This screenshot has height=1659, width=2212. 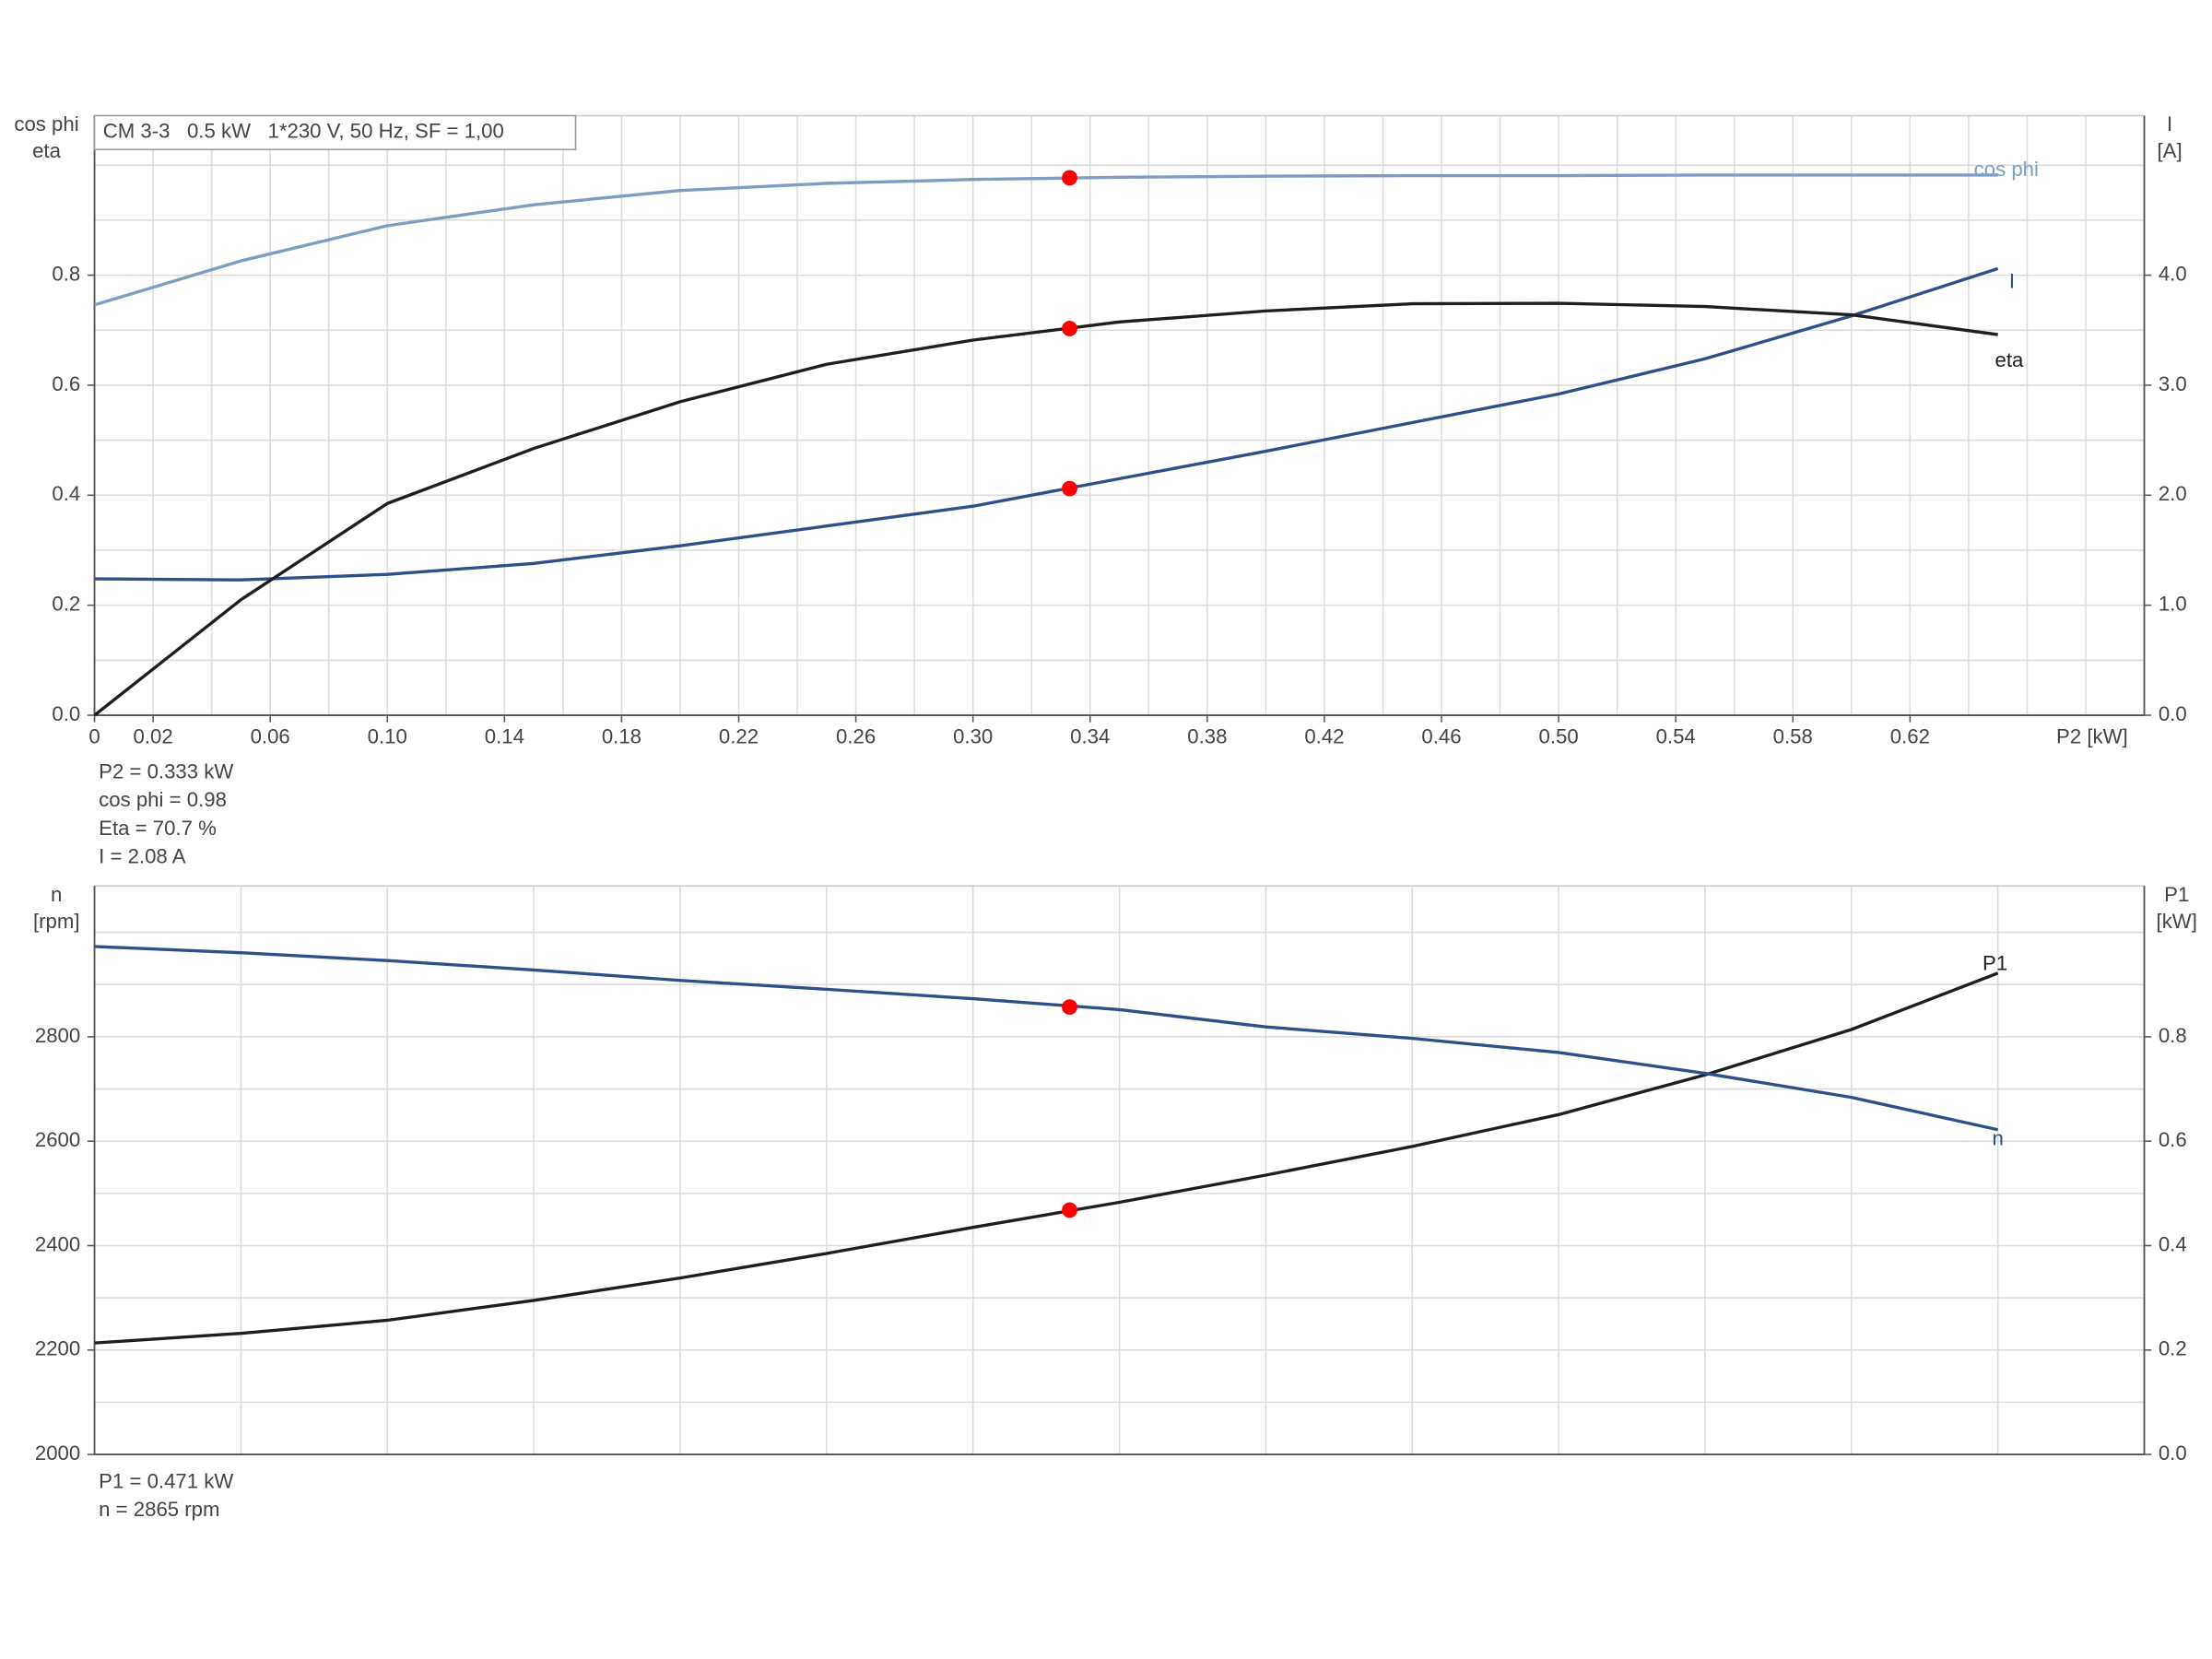 I want to click on y-tick-label: 2600, so click(x=57, y=1139).